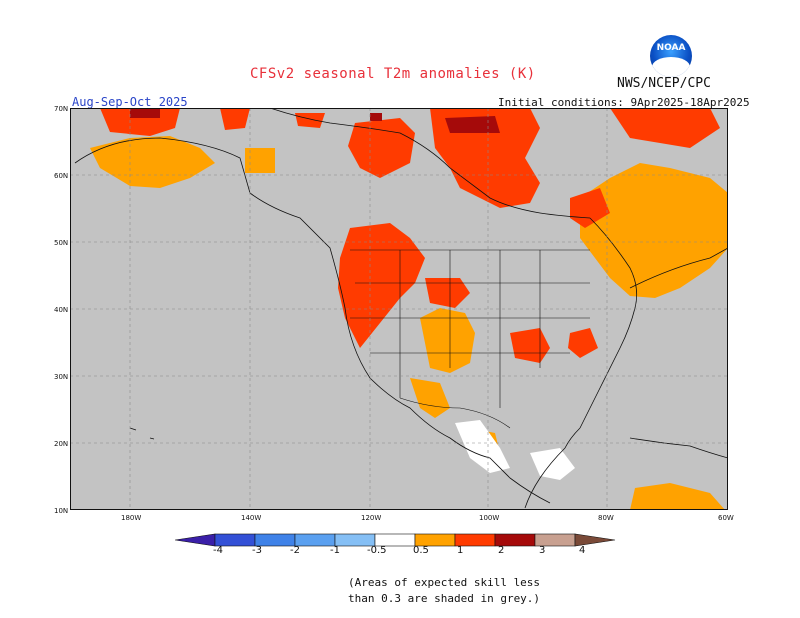  What do you see at coordinates (61, 444) in the screenshot?
I see `lat-label-20n: 20N` at bounding box center [61, 444].